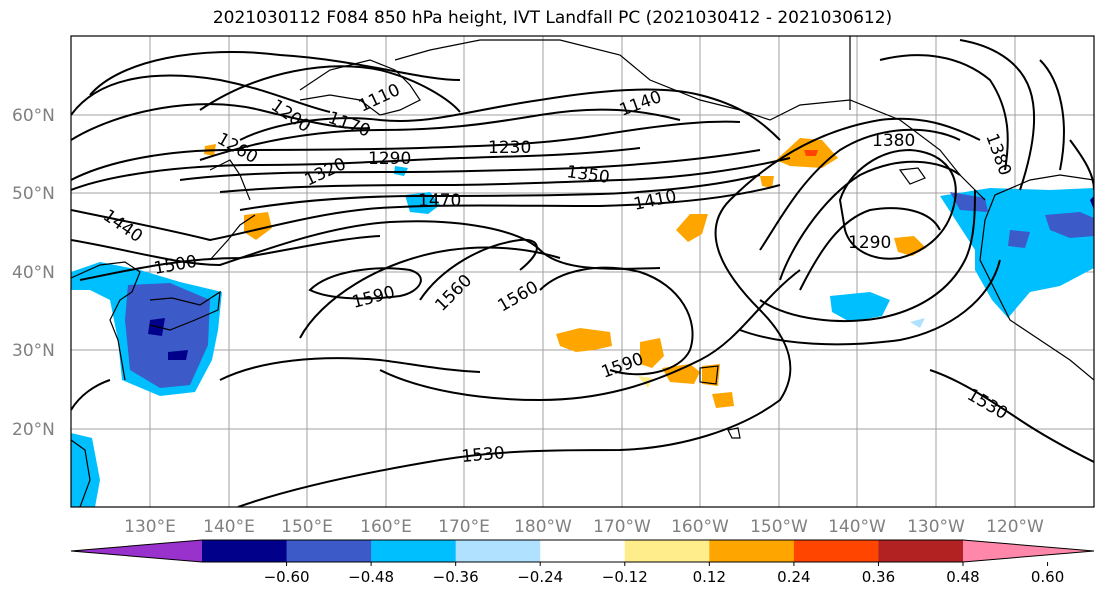  I want to click on lat-label: 50°N, so click(33, 194).